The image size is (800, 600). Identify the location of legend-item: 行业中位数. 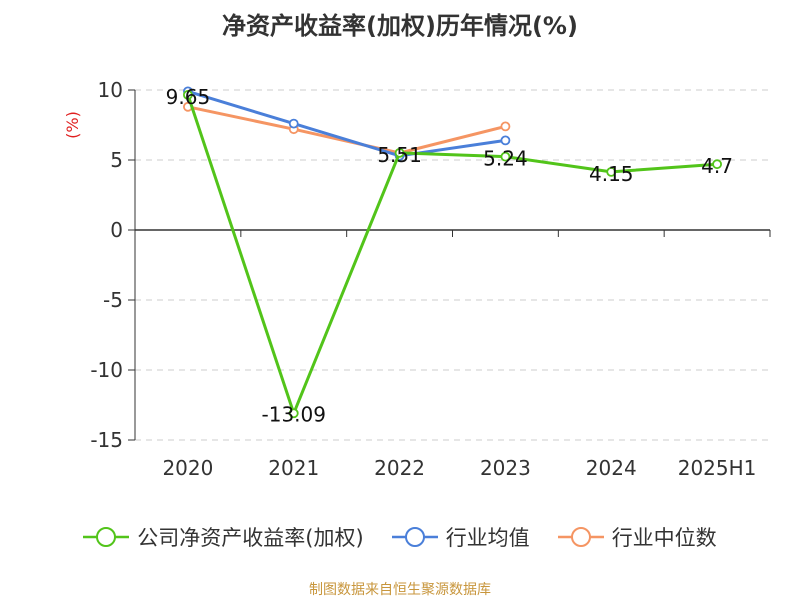
(637, 537).